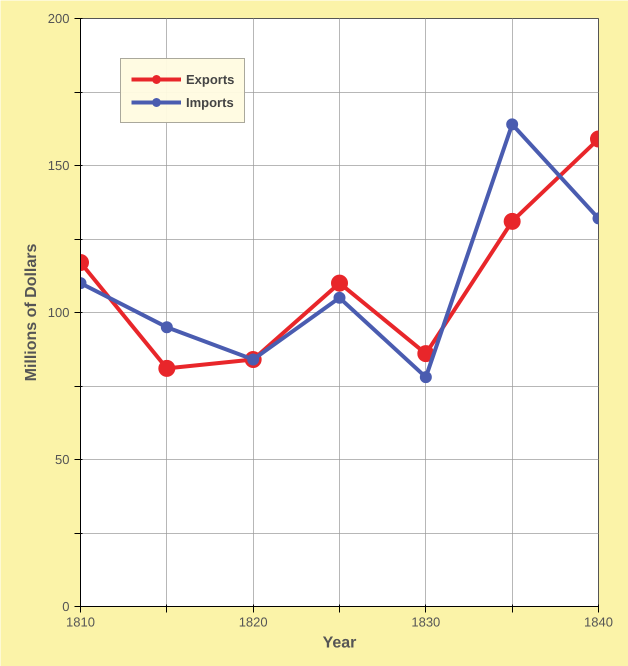 The height and width of the screenshot is (666, 628). Describe the element at coordinates (339, 643) in the screenshot. I see `x-axis-title: Year` at that location.